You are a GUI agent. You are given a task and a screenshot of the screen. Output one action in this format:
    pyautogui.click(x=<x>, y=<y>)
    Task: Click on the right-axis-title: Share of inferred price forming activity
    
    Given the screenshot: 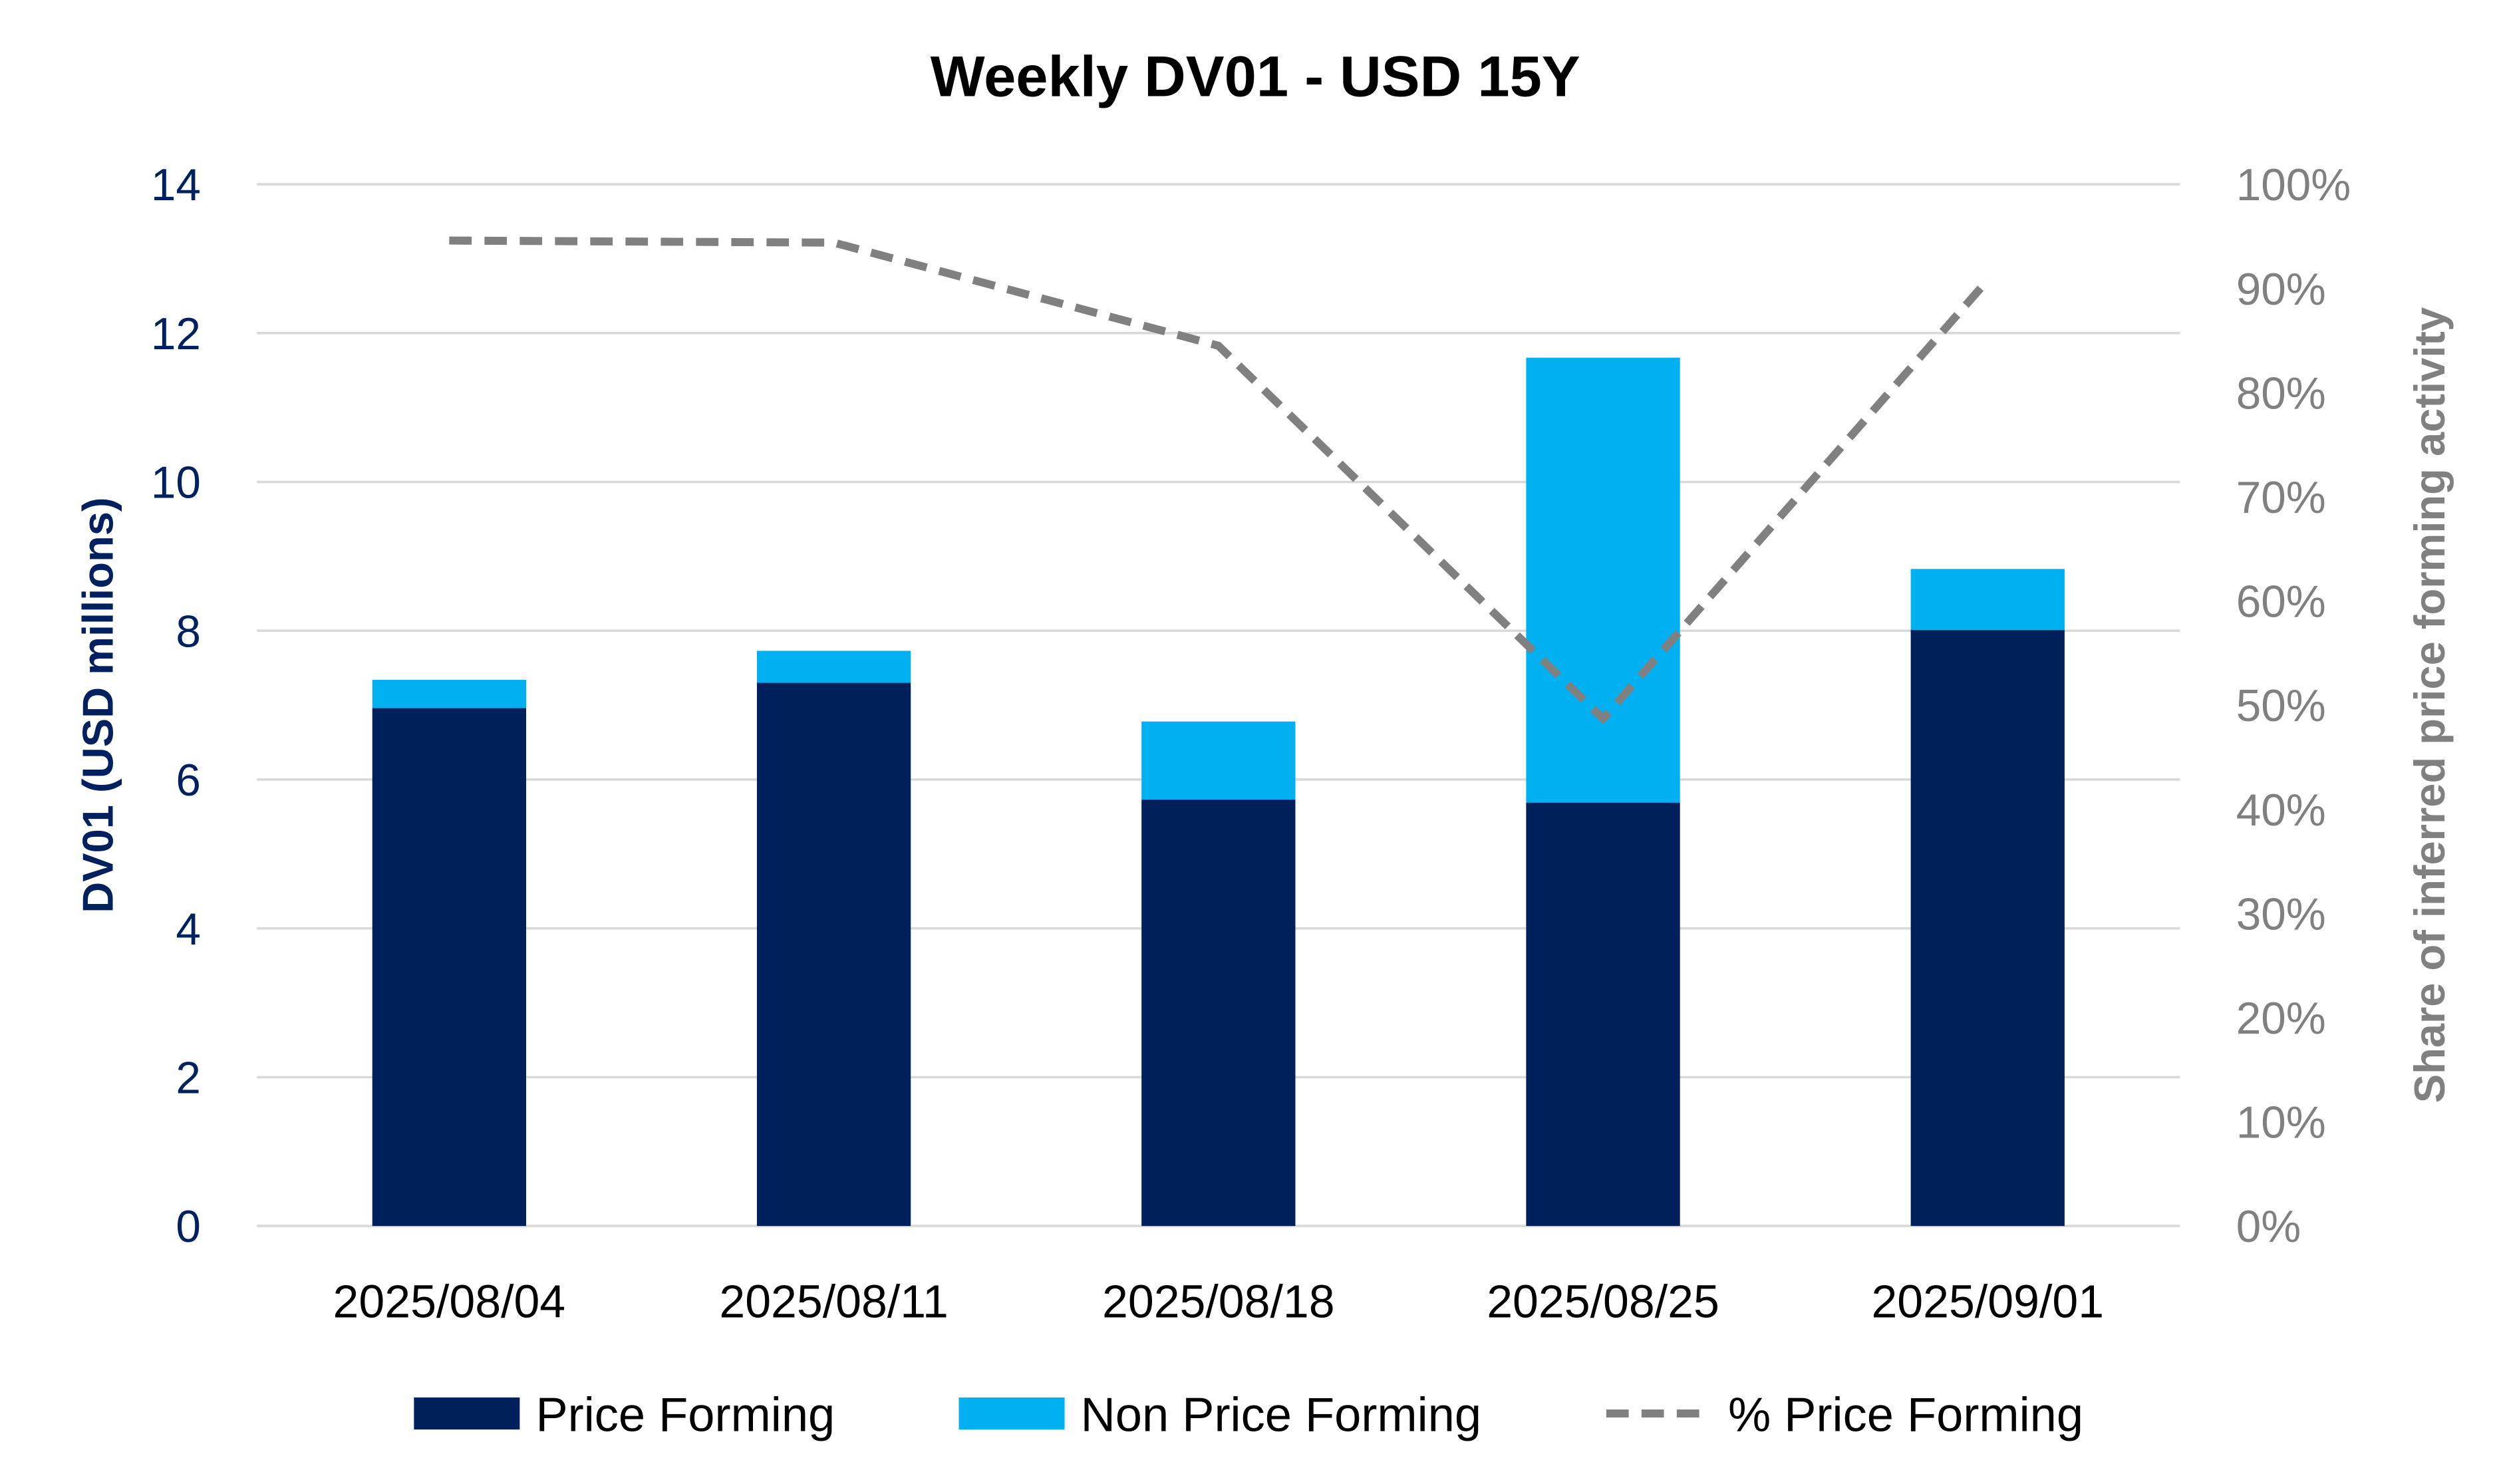 What is the action you would take?
    pyautogui.click(x=2430, y=705)
    